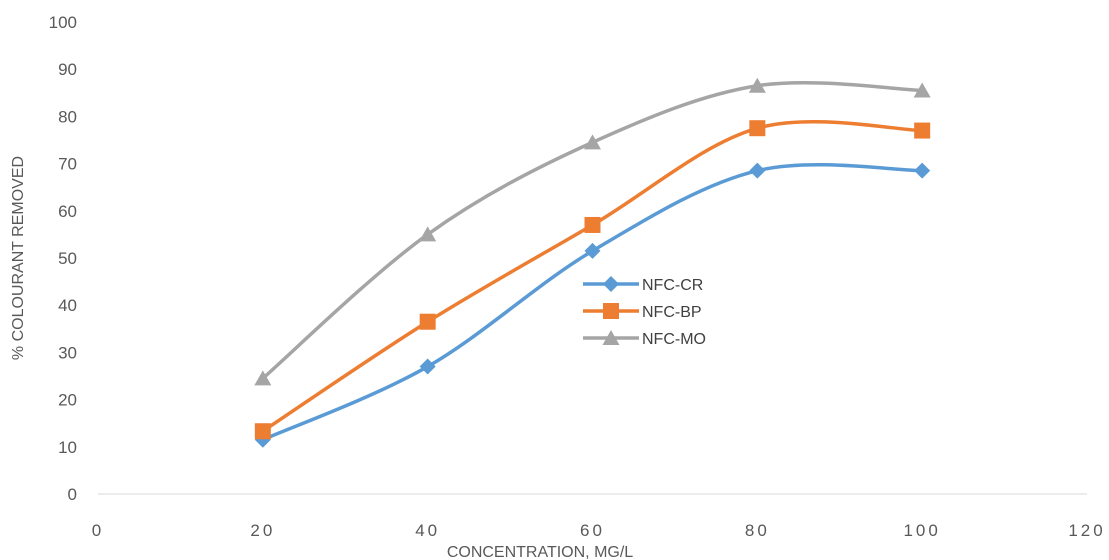  Describe the element at coordinates (67, 211) in the screenshot. I see `y-tick-label: 60` at that location.